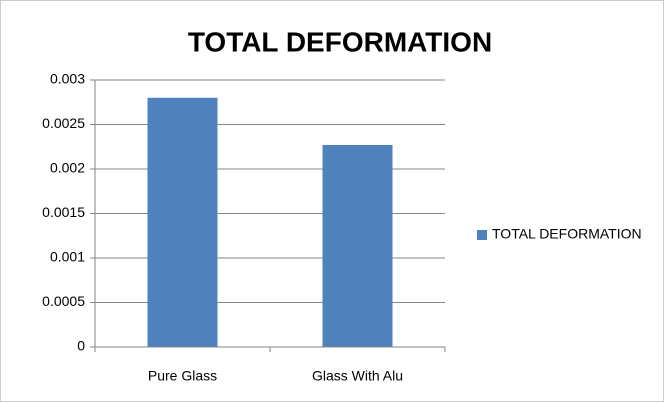 The height and width of the screenshot is (403, 665). What do you see at coordinates (182, 376) in the screenshot?
I see `x-tick-label: Pure Glass` at bounding box center [182, 376].